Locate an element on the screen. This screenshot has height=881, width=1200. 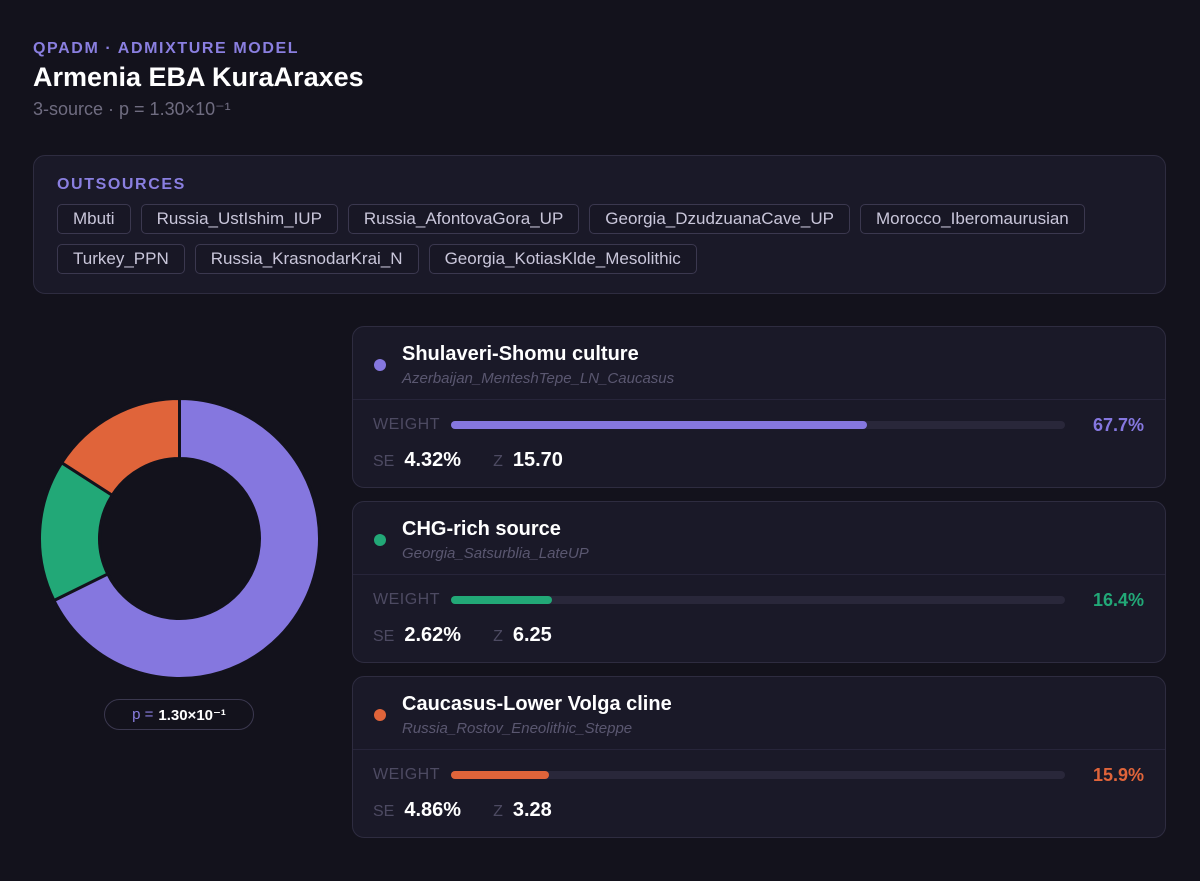
z-value: 3.28 is located at coordinates (532, 810).